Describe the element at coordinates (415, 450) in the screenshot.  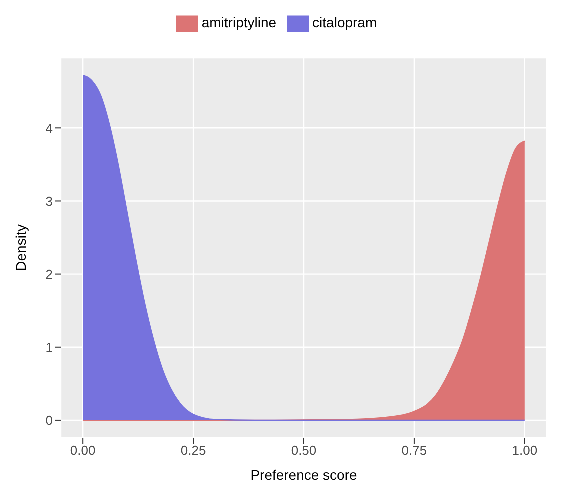
I see `x-tick-label: 0.75` at that location.